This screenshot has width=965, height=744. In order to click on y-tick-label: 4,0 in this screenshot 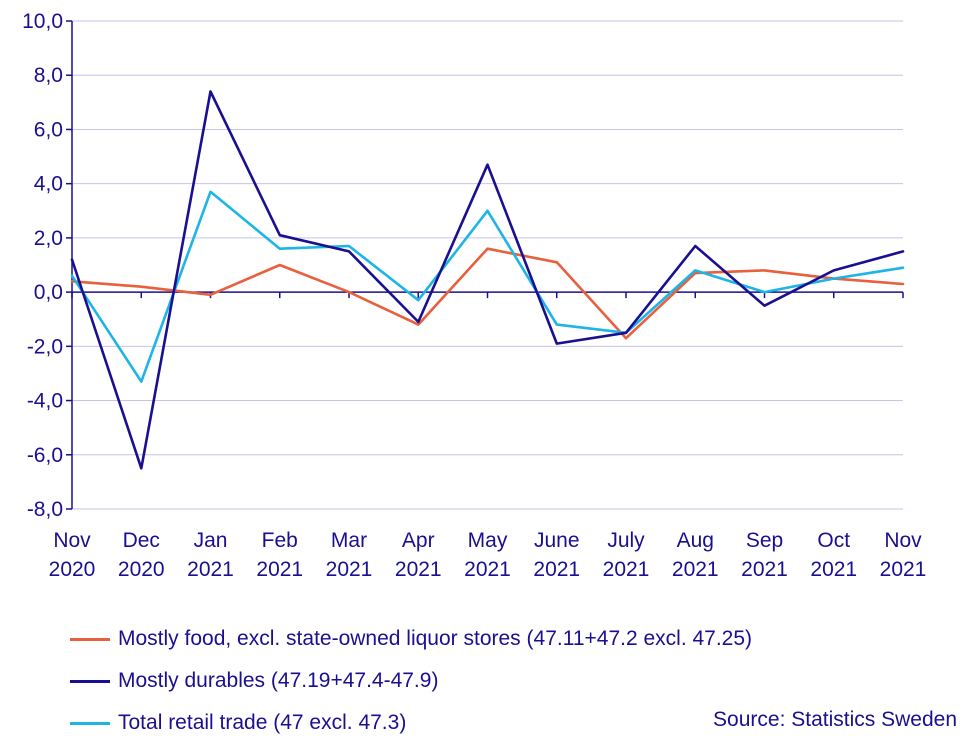, I will do `click(48, 184)`.